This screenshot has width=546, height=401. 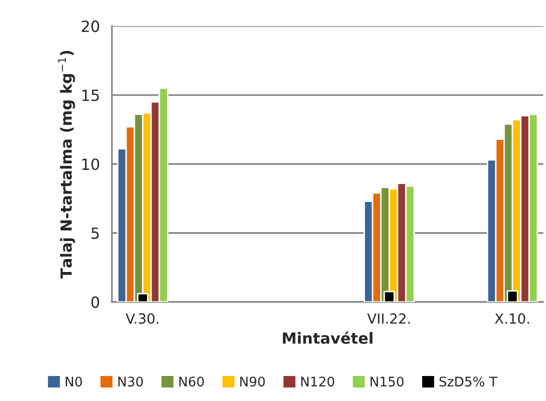 What do you see at coordinates (388, 318) in the screenshot?
I see `x-tick-label: VII.22.` at bounding box center [388, 318].